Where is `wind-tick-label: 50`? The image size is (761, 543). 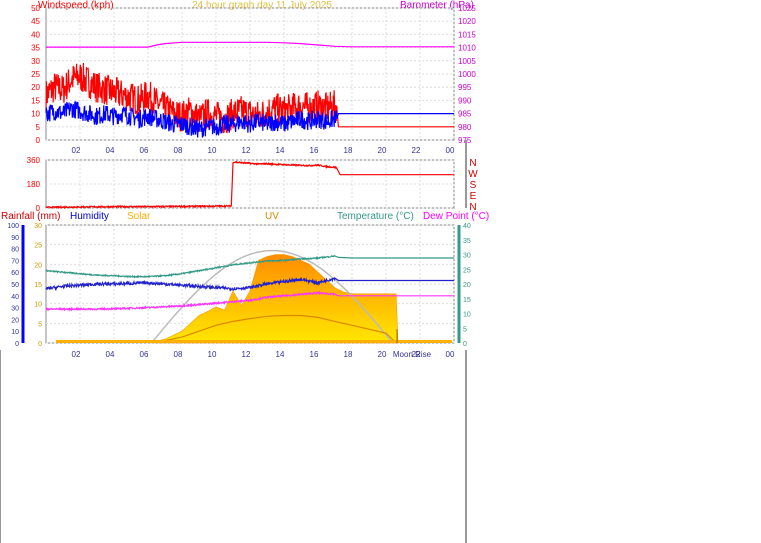 wind-tick-label: 50 is located at coordinates (35, 8).